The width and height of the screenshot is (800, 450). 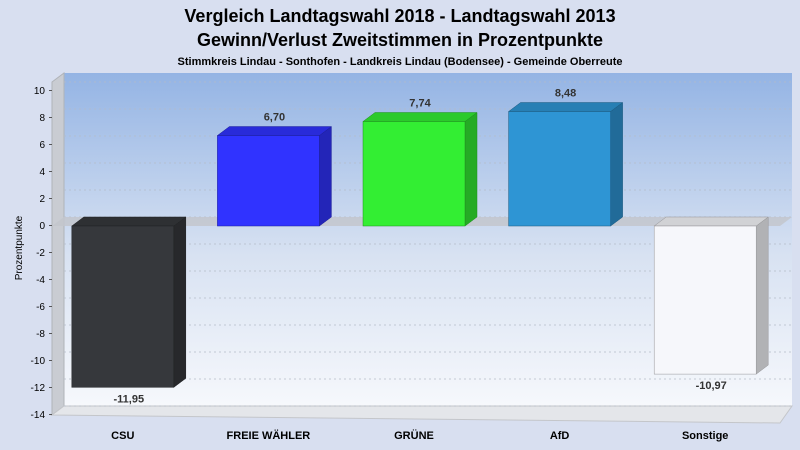 I want to click on x-tick-label: Sonstige, so click(x=705, y=436).